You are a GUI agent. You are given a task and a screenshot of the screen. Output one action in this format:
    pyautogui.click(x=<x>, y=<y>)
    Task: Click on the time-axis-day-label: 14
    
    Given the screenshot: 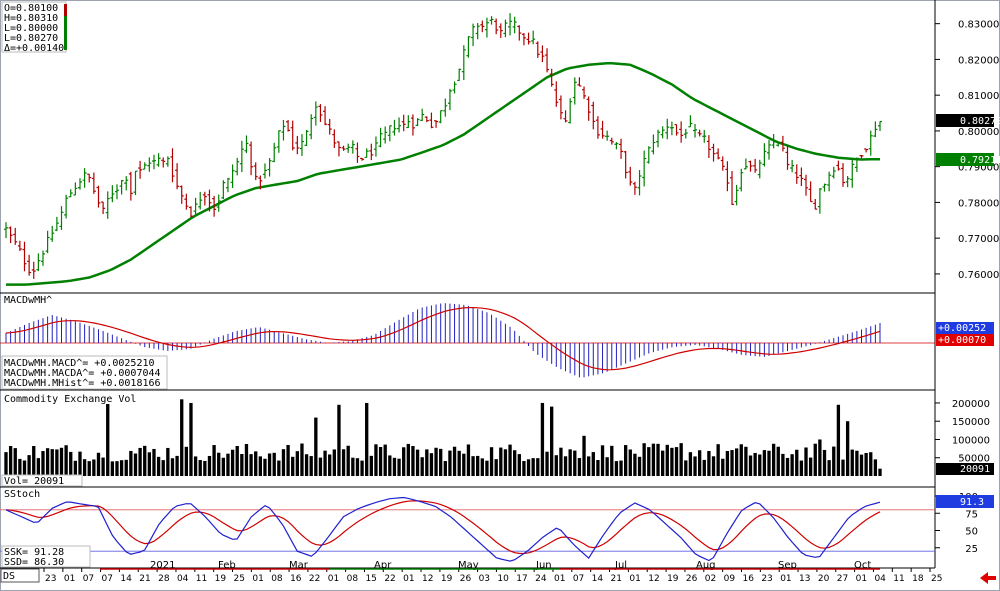 What is the action you would take?
    pyautogui.click(x=598, y=579)
    